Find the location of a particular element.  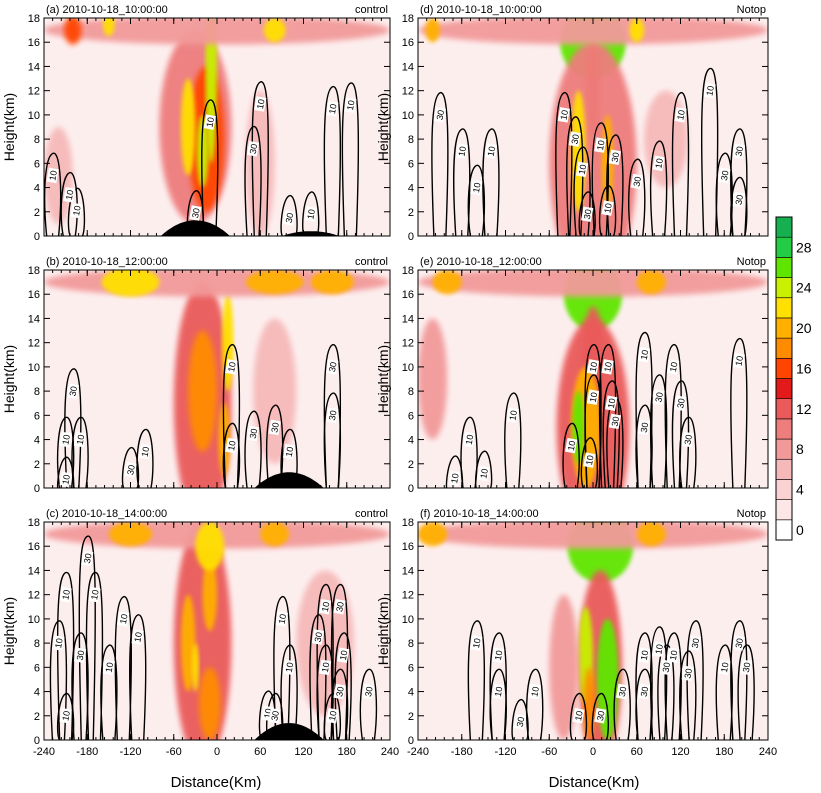

tick-marks is located at coordinates (593, 379).